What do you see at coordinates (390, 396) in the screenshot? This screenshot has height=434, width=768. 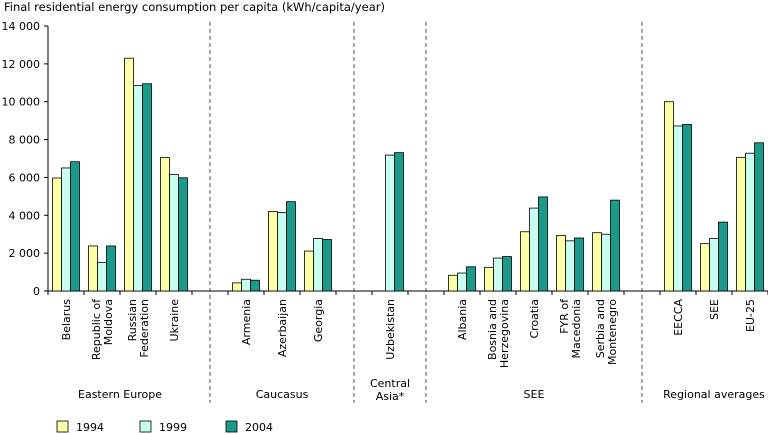 I see `group-label: Asia*` at bounding box center [390, 396].